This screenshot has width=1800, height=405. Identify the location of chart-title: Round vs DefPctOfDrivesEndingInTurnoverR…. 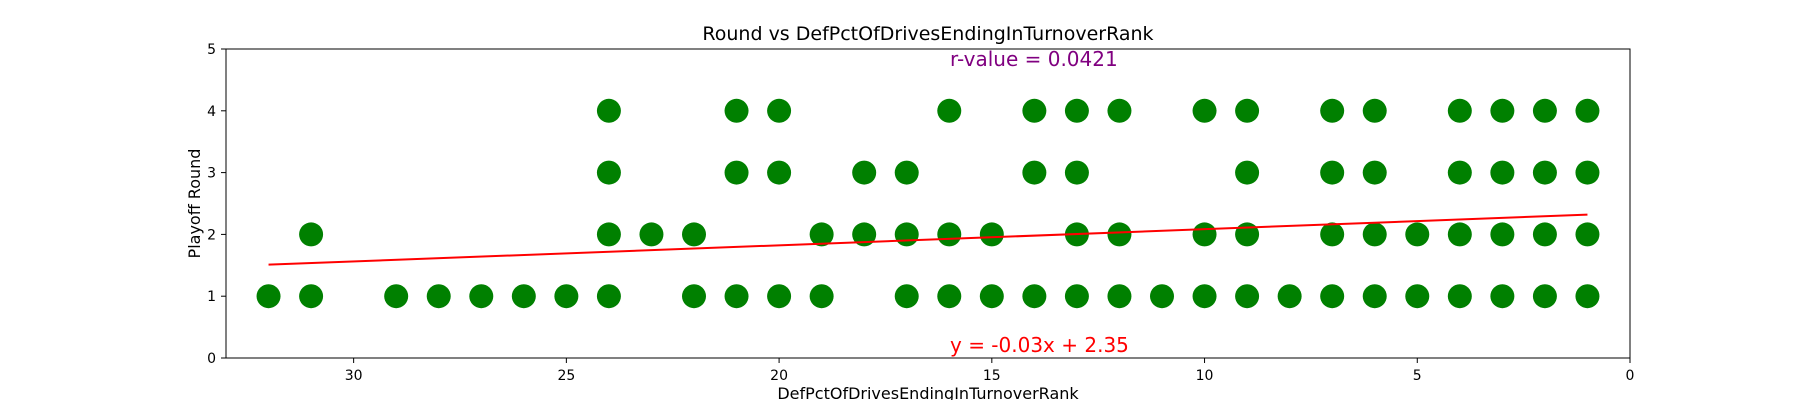
(927, 34).